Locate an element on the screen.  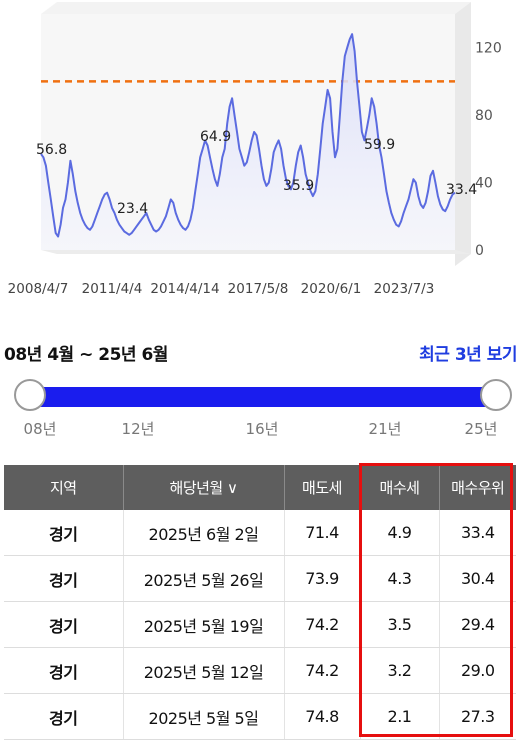
plot-top-wall is located at coordinates (256, 8).